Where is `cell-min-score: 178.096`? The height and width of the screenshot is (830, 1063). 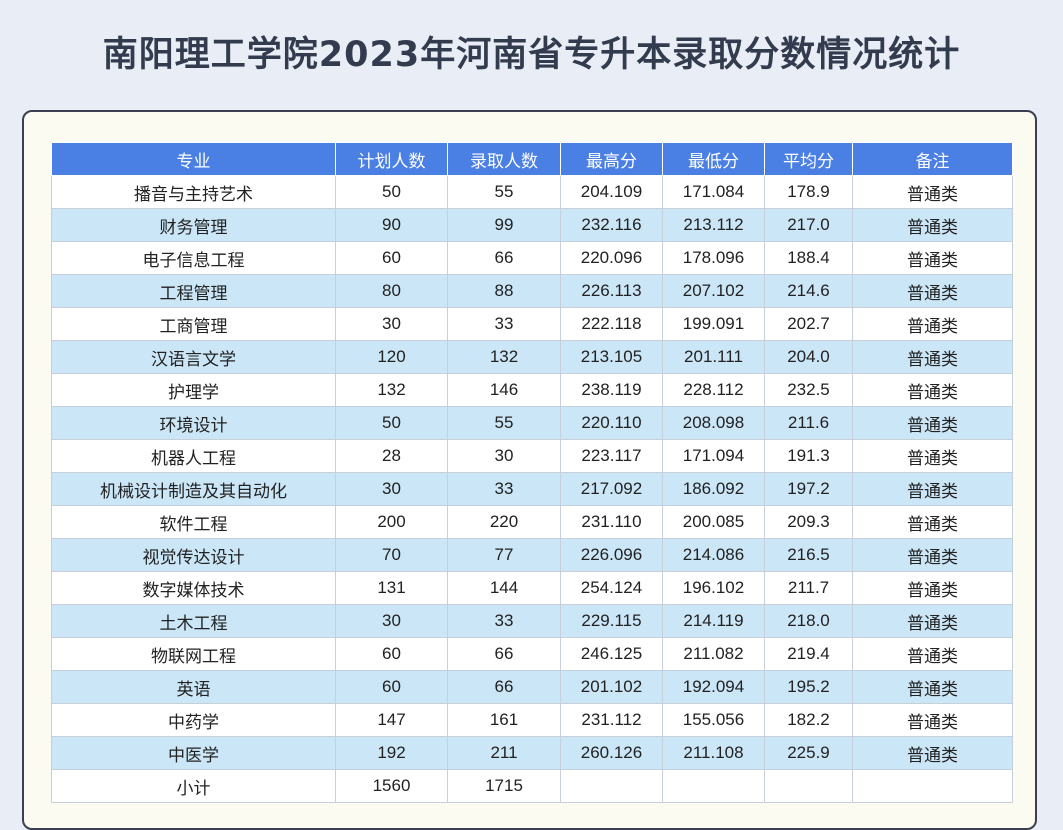
cell-min-score: 178.096 is located at coordinates (713, 258).